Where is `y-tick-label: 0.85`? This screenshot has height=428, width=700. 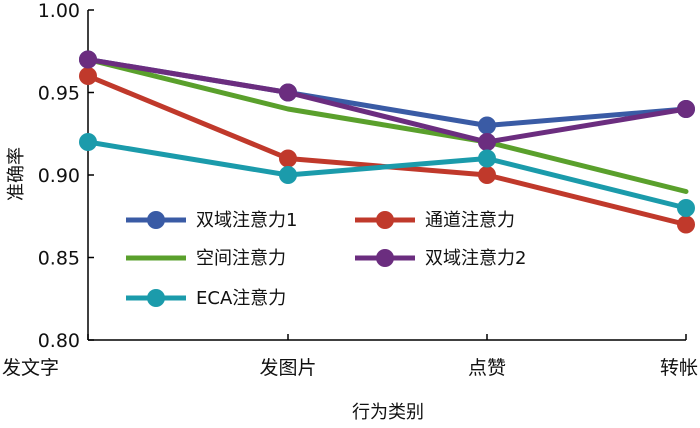
y-tick-label: 0.85 is located at coordinates (59, 259).